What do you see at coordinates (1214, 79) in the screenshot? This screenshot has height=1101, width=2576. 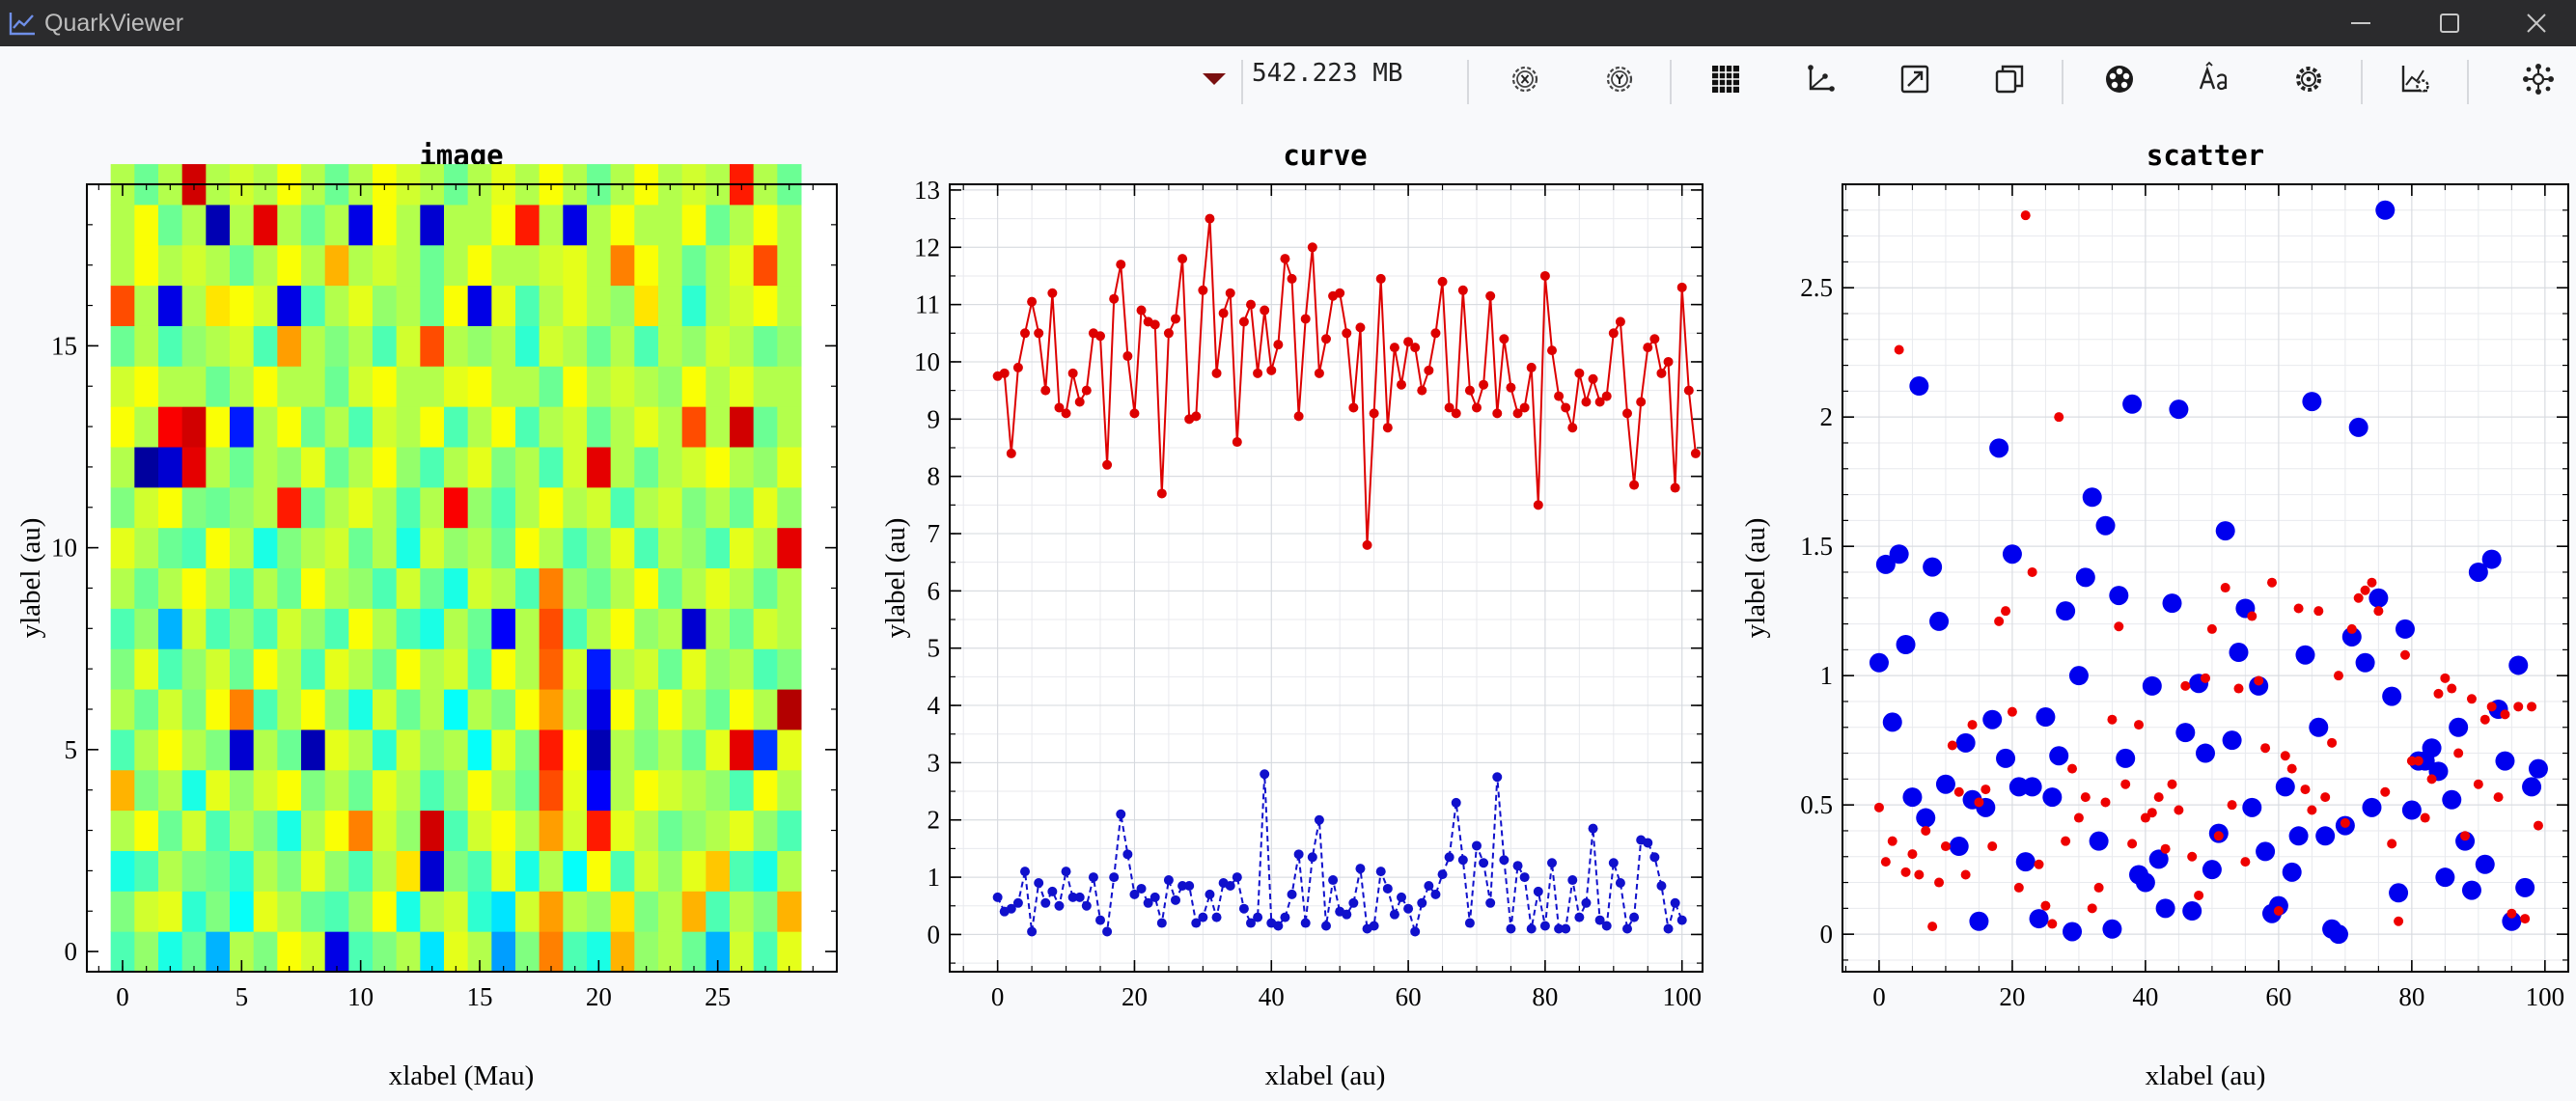 I see `memory-dropdown-button` at bounding box center [1214, 79].